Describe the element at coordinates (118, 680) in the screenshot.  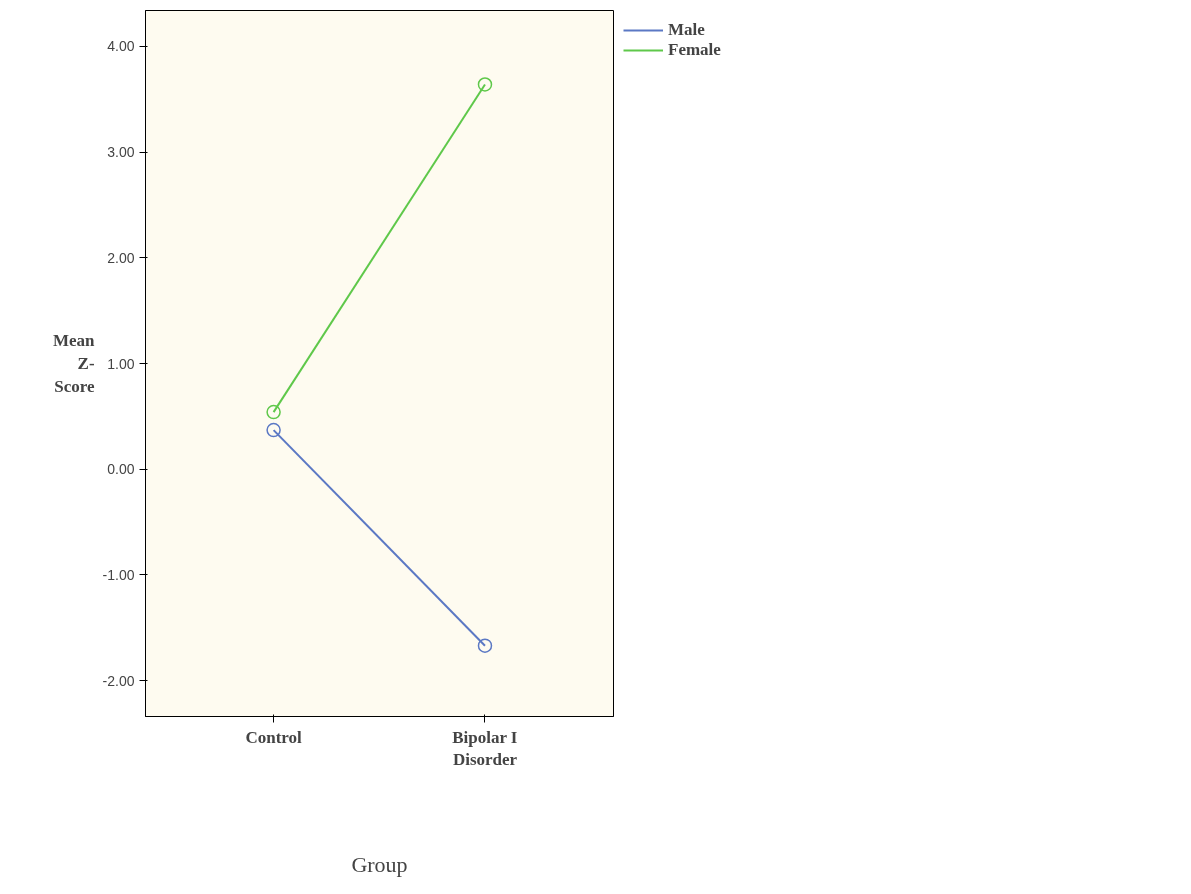
I see `y-tick-label: -2.00` at that location.